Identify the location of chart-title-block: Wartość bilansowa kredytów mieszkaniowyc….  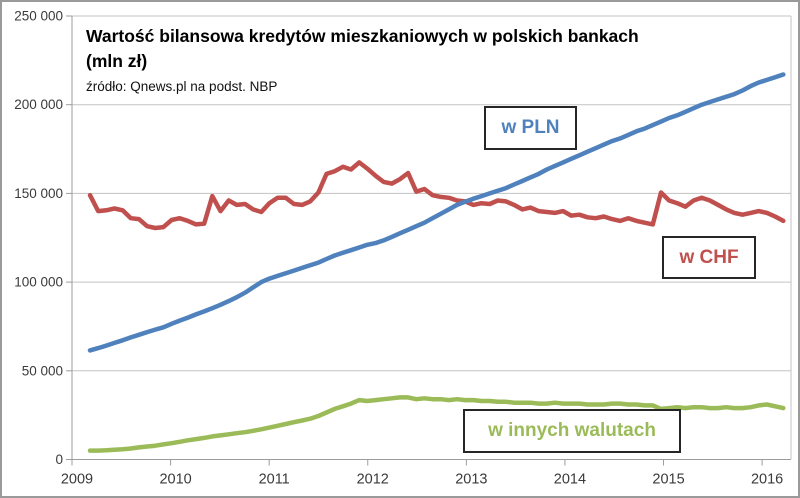
(362, 59).